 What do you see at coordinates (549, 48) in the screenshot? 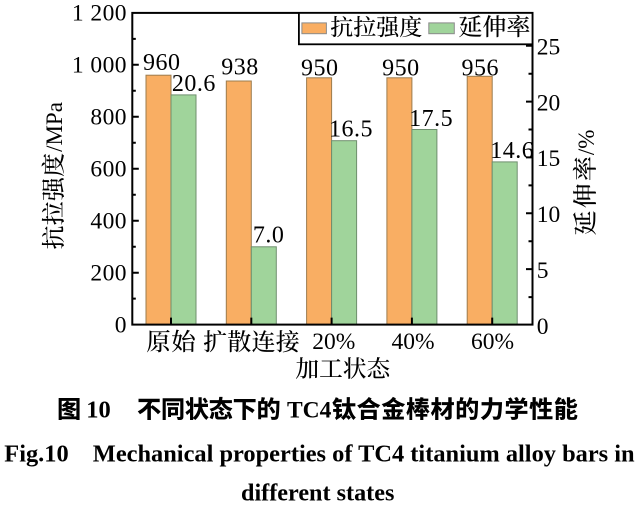
I see `svg-text: 25` at bounding box center [549, 48].